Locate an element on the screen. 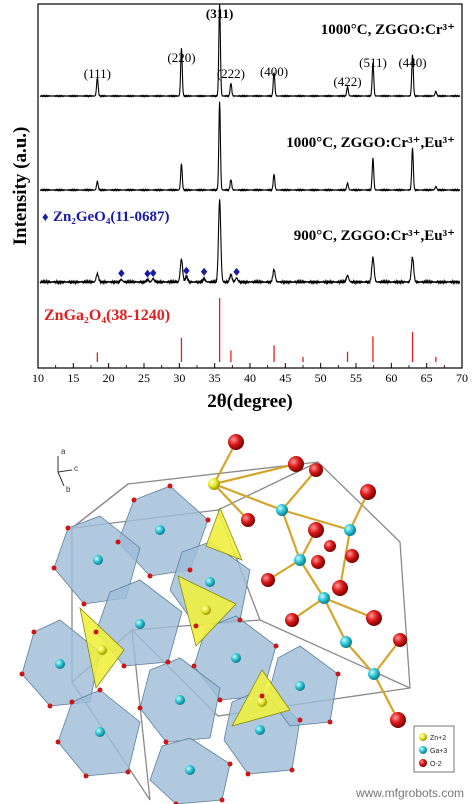  atom-legend: Zn+2 Ga+3 O-2 is located at coordinates (434, 749).